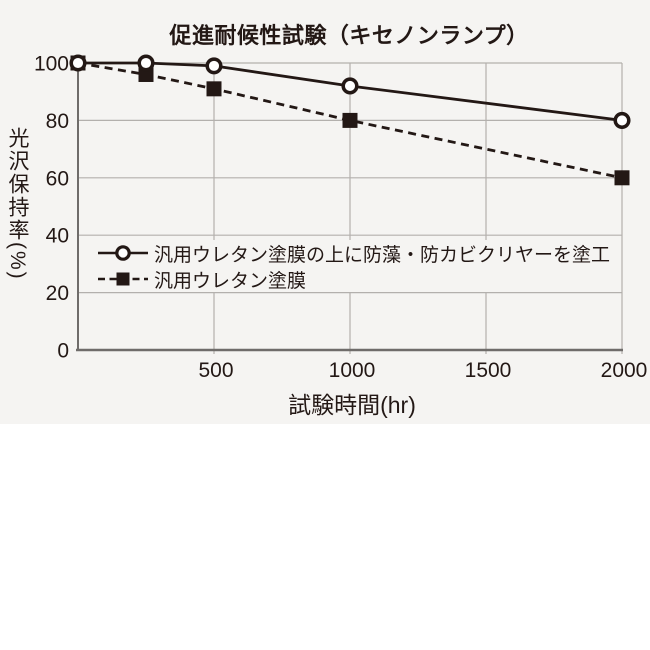 This screenshot has width=650, height=650. Describe the element at coordinates (382, 255) in the screenshot. I see `legend-label: 汎用ウレタン塗膜の上に防藻・防カビクリヤーを塗工` at that location.